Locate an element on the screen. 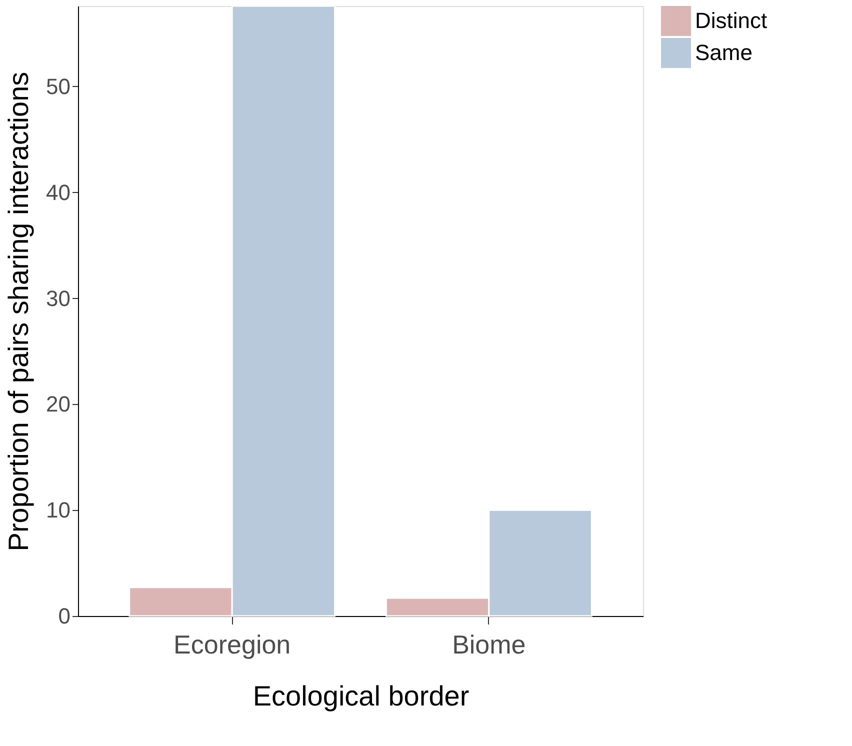 The height and width of the screenshot is (746, 852). legend-label: Distinct is located at coordinates (731, 20).